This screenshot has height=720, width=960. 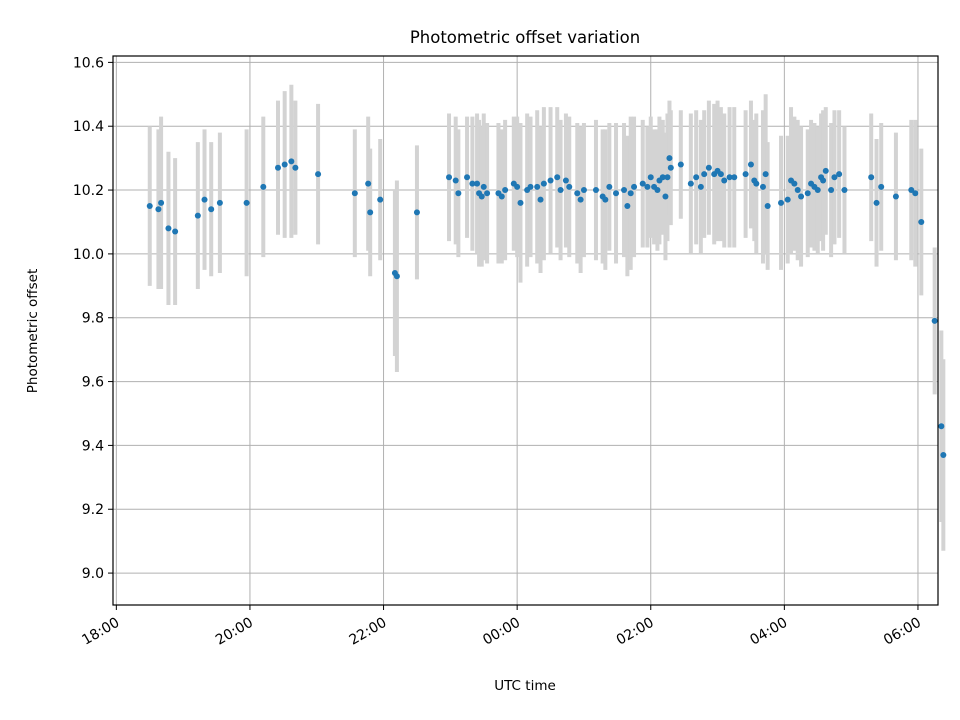 What do you see at coordinates (88, 63) in the screenshot?
I see `y-tick-label: 10.6` at bounding box center [88, 63].